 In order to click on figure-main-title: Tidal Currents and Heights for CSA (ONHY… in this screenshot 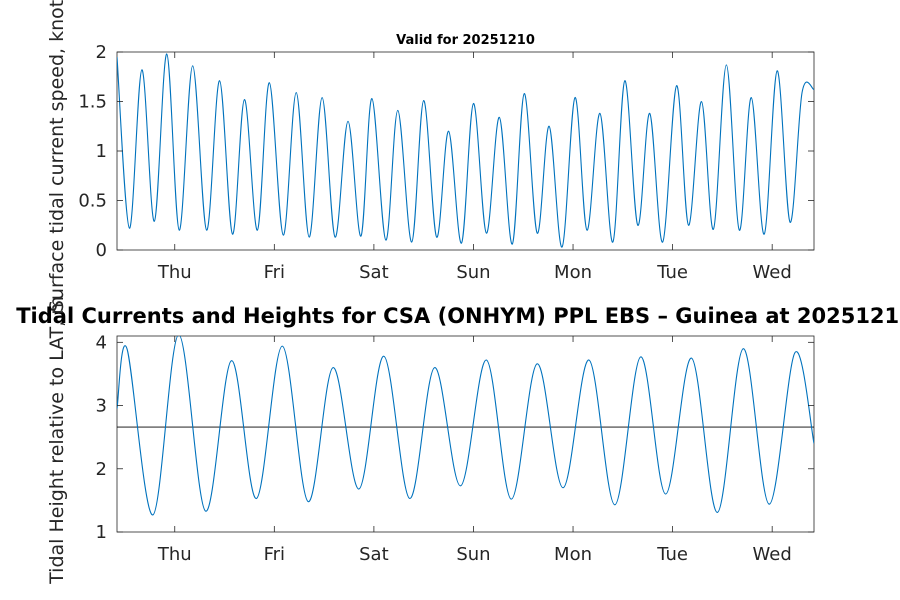, I will do `click(458, 316)`.